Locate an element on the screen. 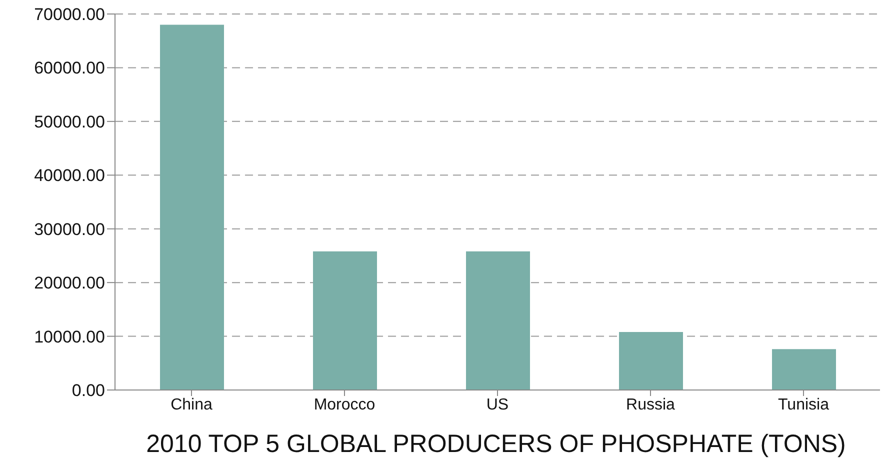 Image resolution: width=892 pixels, height=476 pixels. x-tick-label: Tunisia is located at coordinates (804, 405).